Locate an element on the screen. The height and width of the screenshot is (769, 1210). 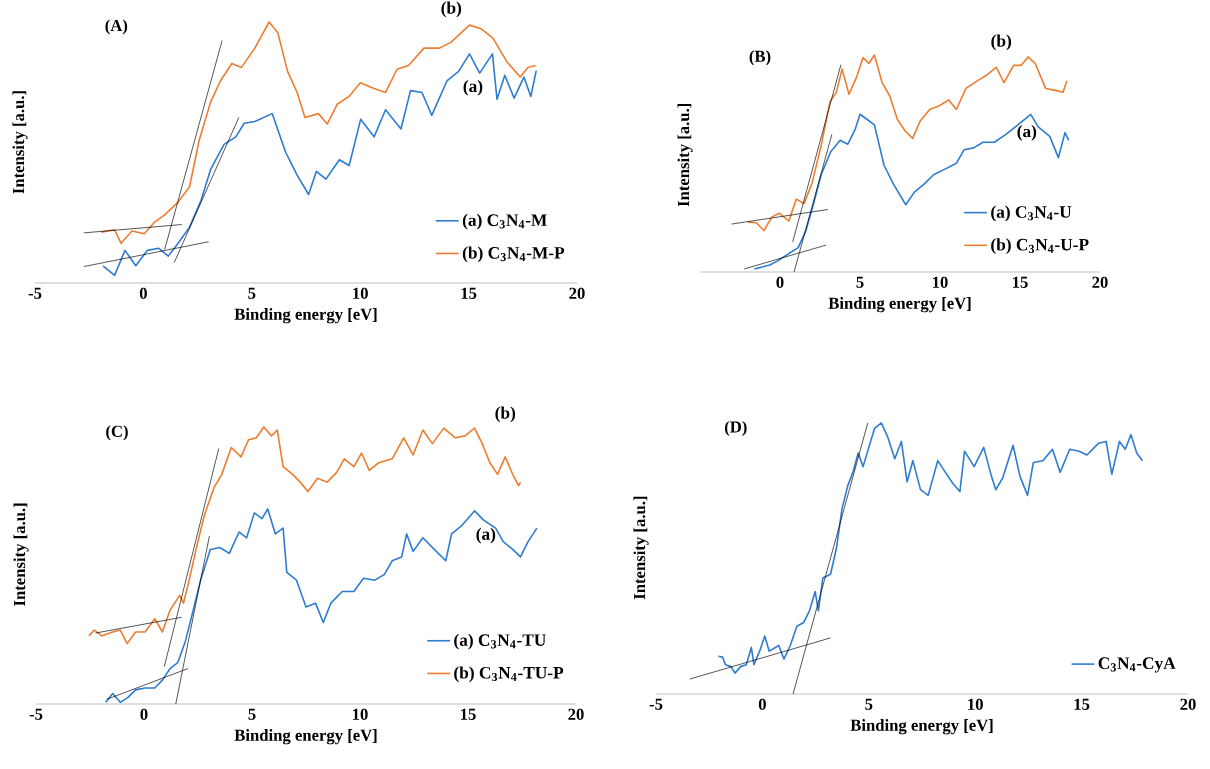
chart-title: (C) is located at coordinates (117, 433).